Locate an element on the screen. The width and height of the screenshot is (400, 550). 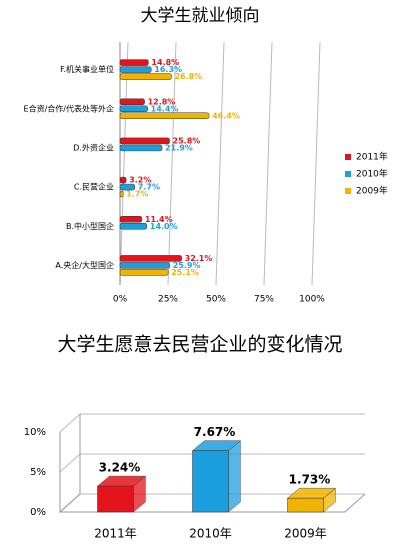
y-tick-label: F.机关事业单位 is located at coordinates (87, 69).